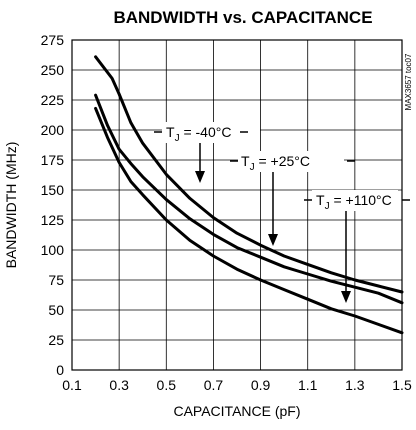  I want to click on x-tick-label: 1.1, so click(308, 385).